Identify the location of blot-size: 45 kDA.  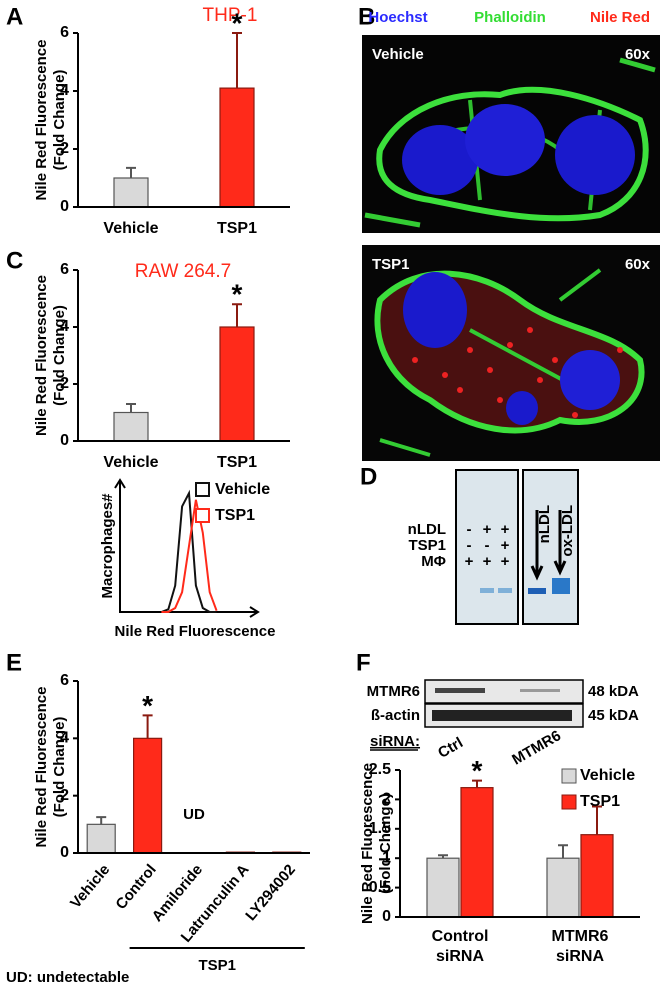
(613, 715).